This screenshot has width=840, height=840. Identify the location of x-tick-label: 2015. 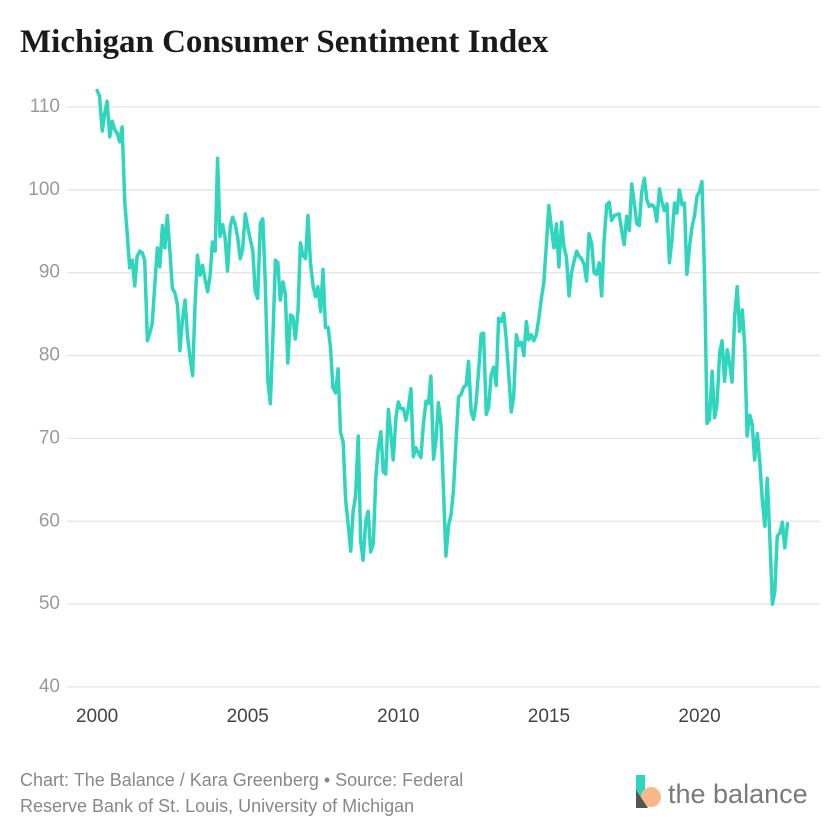
(549, 716).